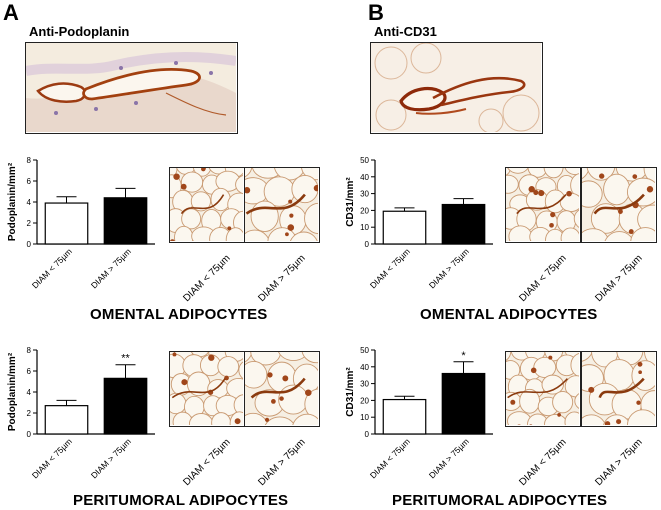  What do you see at coordinates (11, 12) in the screenshot?
I see `panel-letter-a: A` at bounding box center [11, 12].